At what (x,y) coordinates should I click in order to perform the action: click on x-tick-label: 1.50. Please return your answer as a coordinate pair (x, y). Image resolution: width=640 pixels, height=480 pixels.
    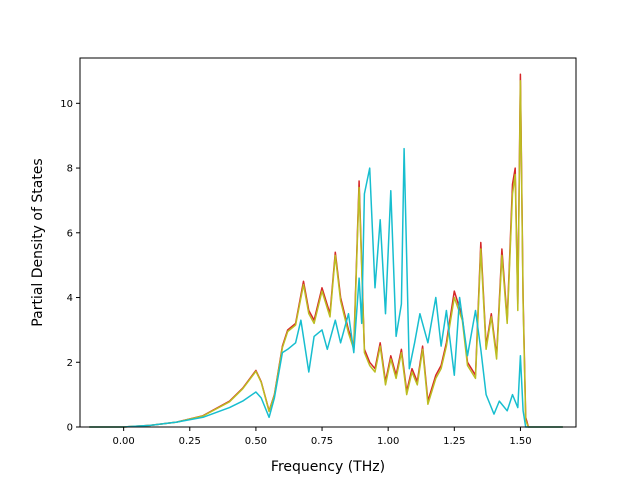
    Looking at the image, I should click on (520, 441).